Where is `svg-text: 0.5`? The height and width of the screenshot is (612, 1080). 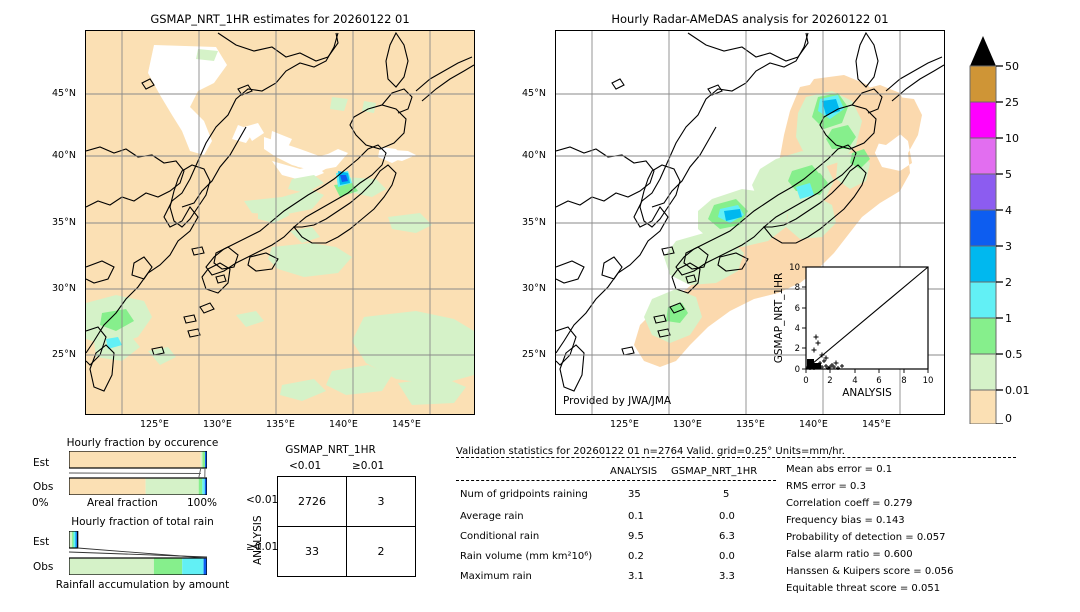
svg-text: 0.5 is located at coordinates (1014, 354).